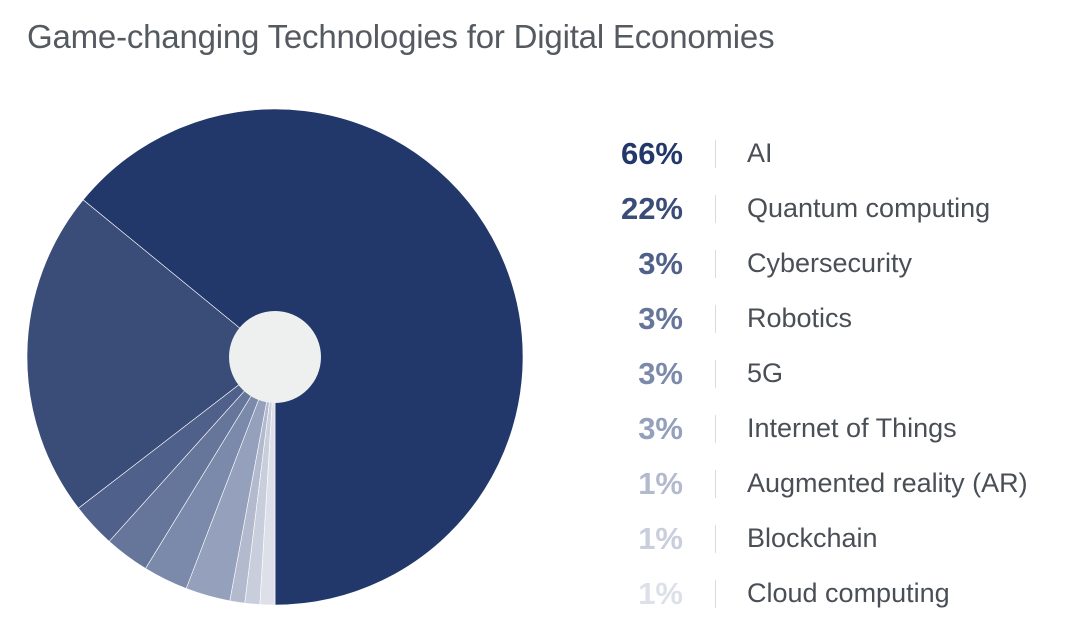  I want to click on legend-item: 3% 5G, so click(820, 373).